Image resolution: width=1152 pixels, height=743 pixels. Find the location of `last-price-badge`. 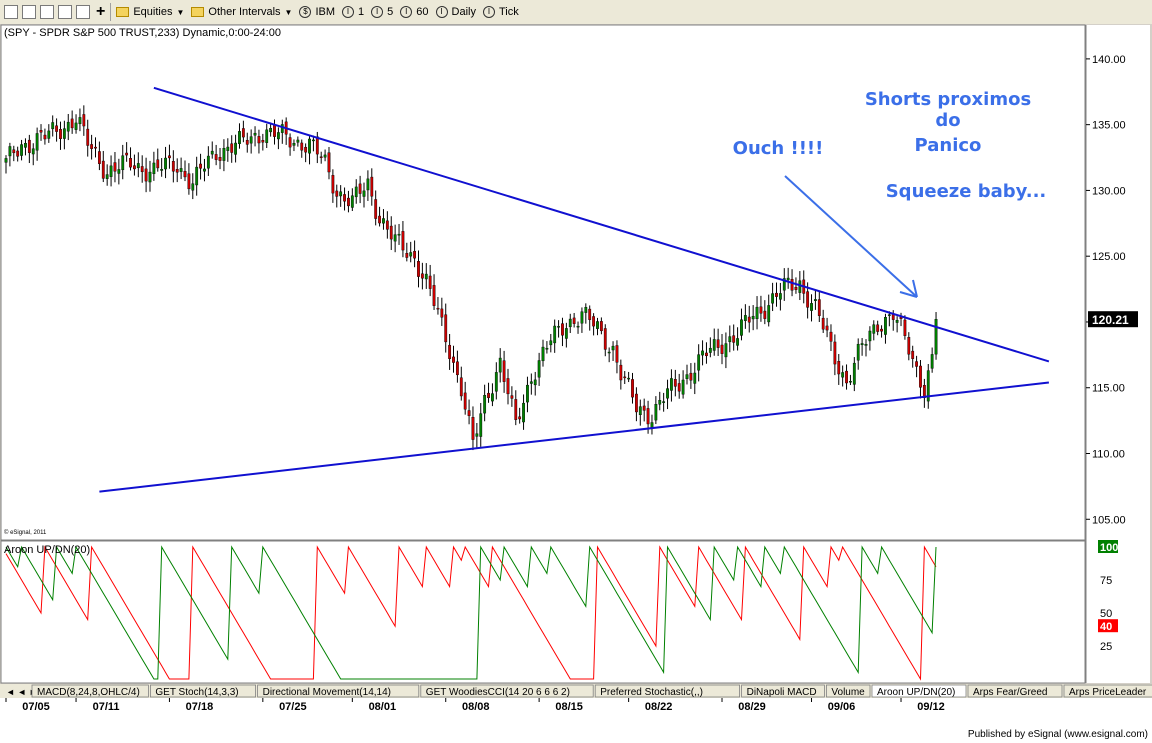

last-price-badge is located at coordinates (1113, 319).